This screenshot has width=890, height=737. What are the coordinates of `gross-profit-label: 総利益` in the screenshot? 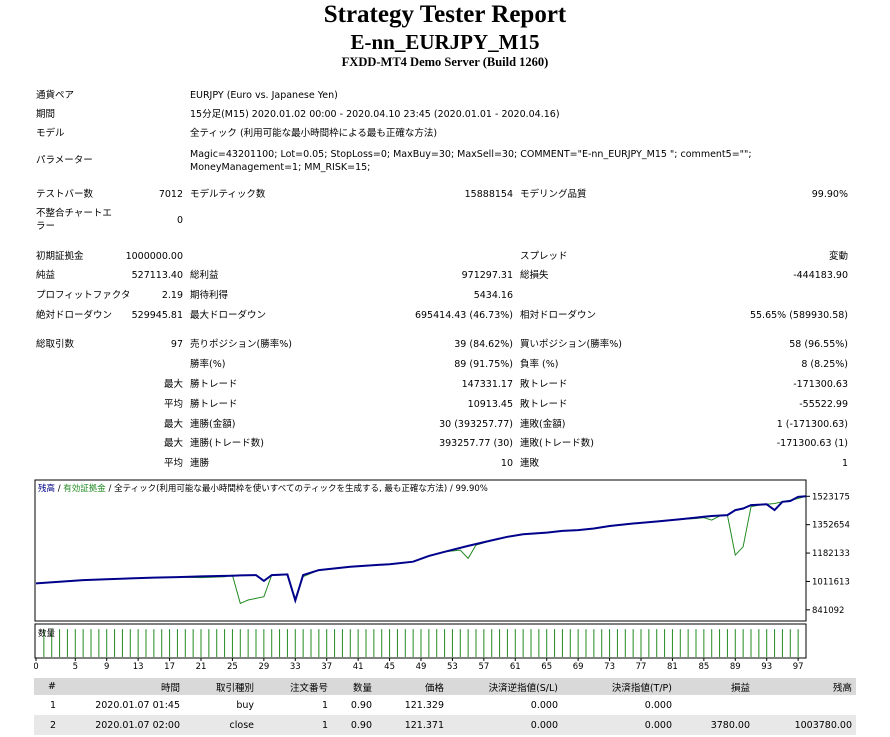 It's located at (204, 275).